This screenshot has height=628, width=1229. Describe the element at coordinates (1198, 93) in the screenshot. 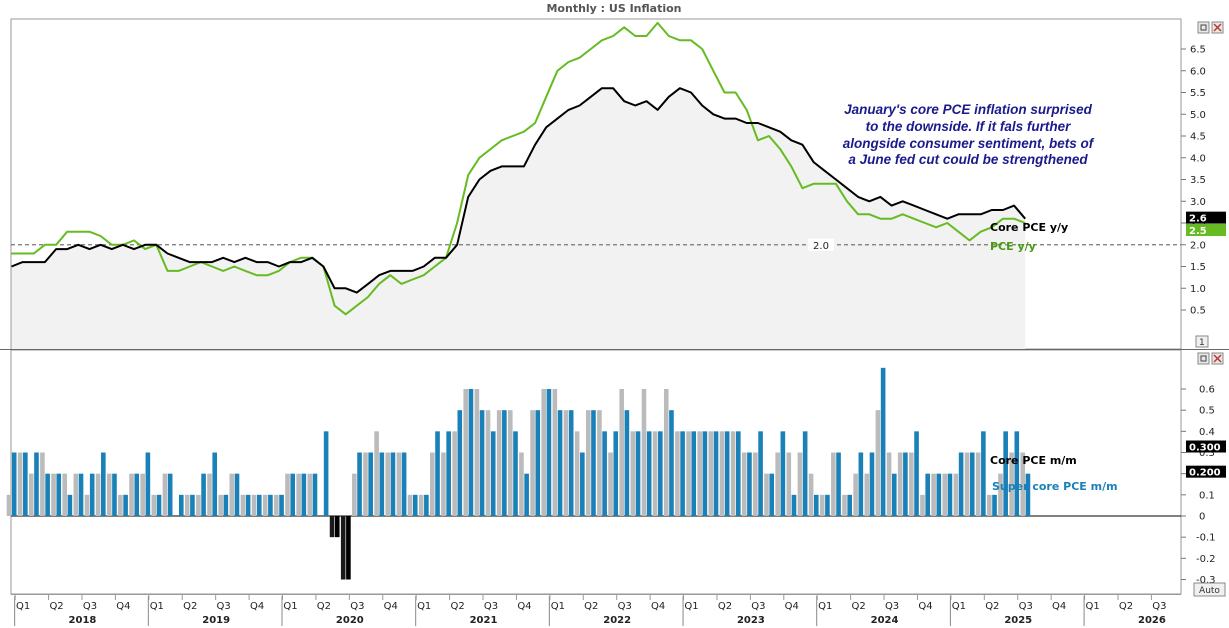

I see `top-y-tick-label: 5.5` at that location.